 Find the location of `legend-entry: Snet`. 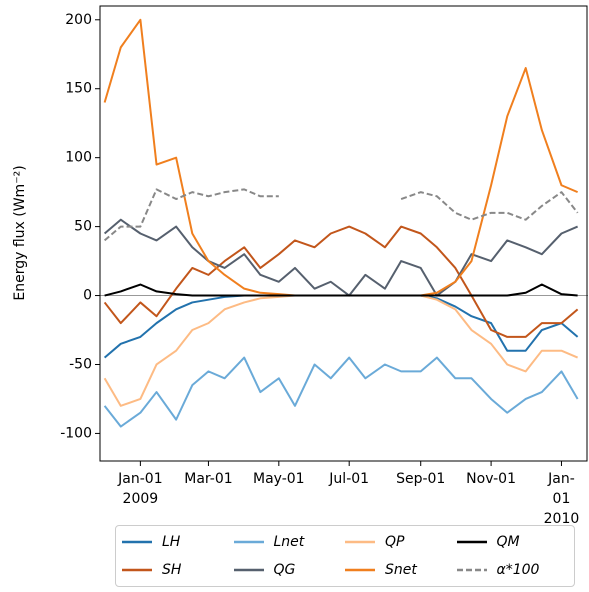

legend-entry: Snet is located at coordinates (401, 570).